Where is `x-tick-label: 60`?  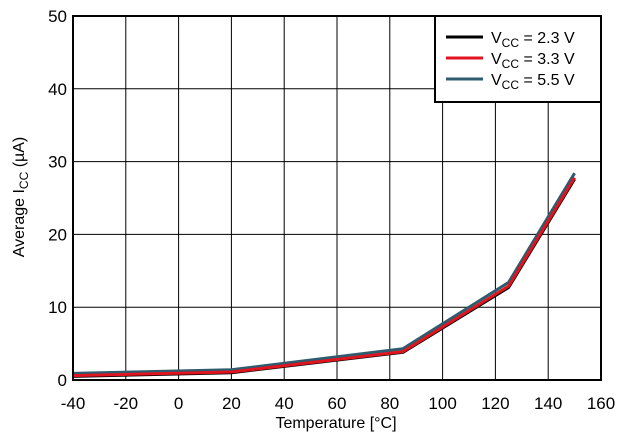
x-tick-label: 60 is located at coordinates (337, 403).